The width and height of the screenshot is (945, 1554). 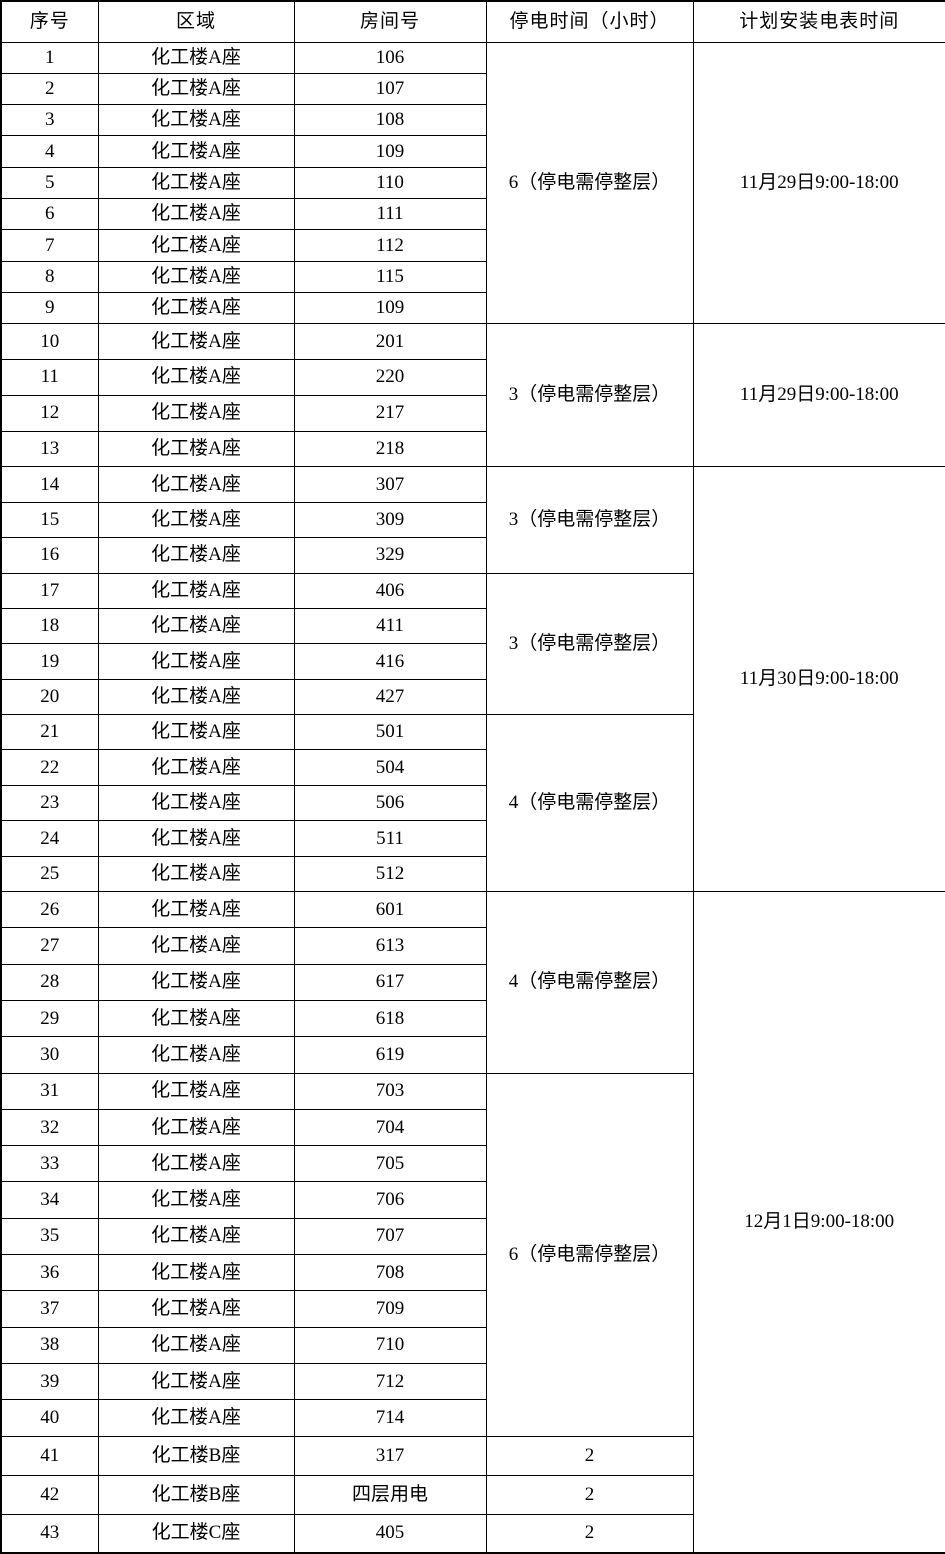 I want to click on seq-cell: 35, so click(x=49, y=1236).